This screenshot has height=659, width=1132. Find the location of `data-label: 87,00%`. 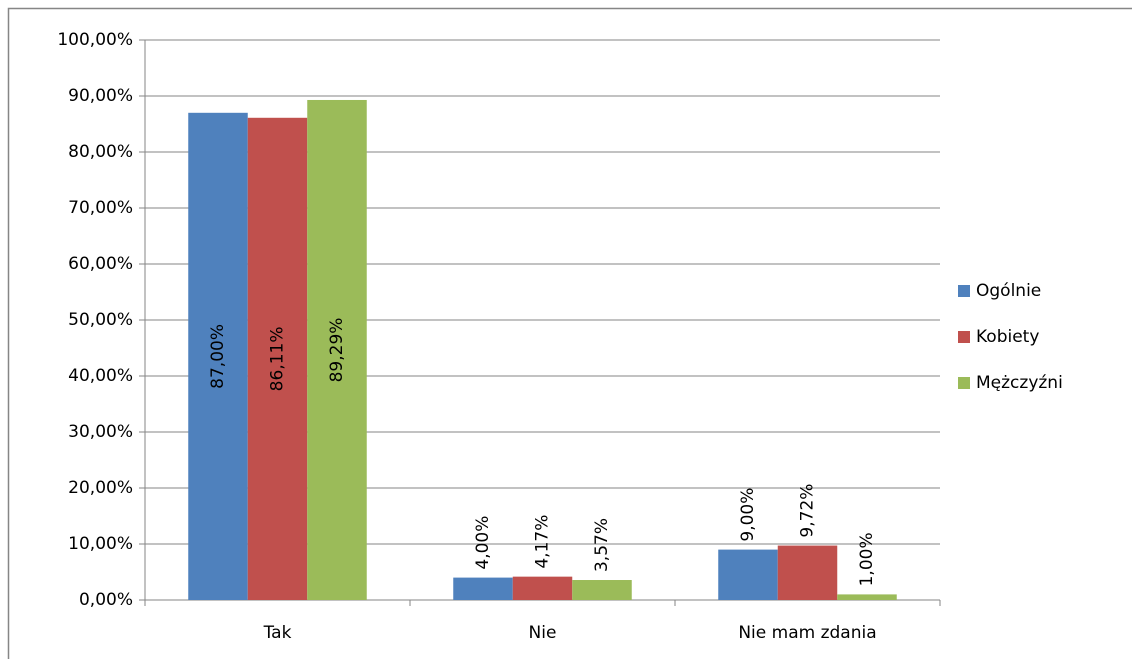

data-label: 87,00% is located at coordinates (218, 356).